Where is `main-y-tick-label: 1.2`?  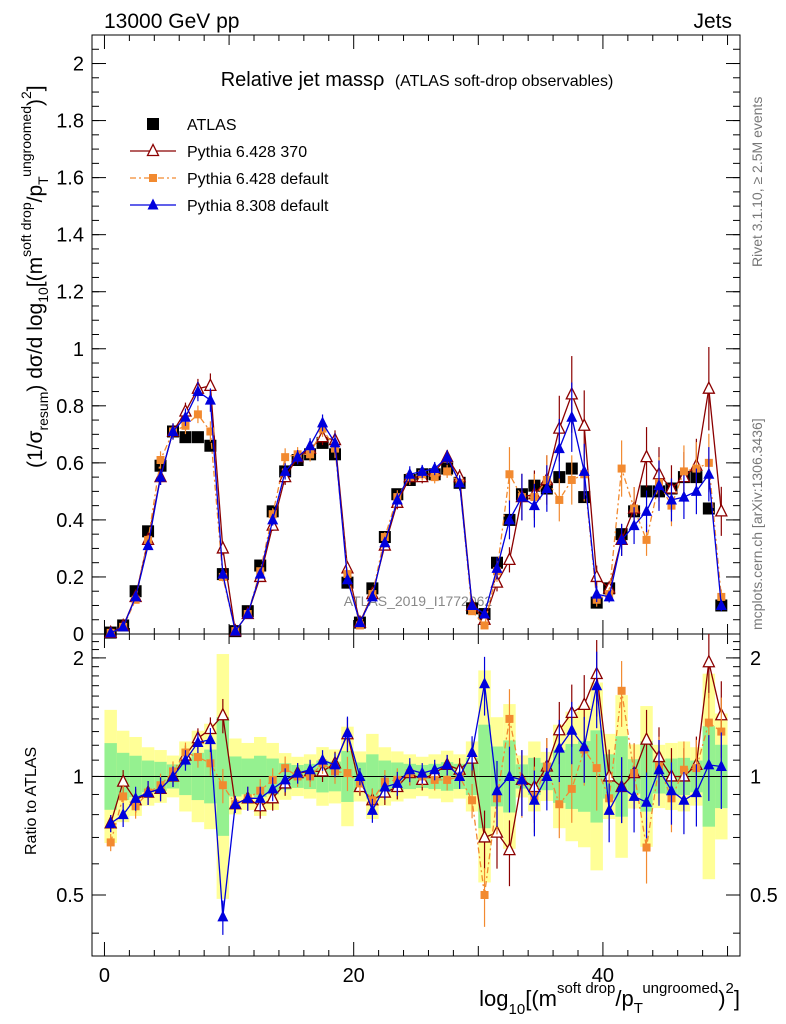
main-y-tick-label: 1.2 is located at coordinates (70, 293).